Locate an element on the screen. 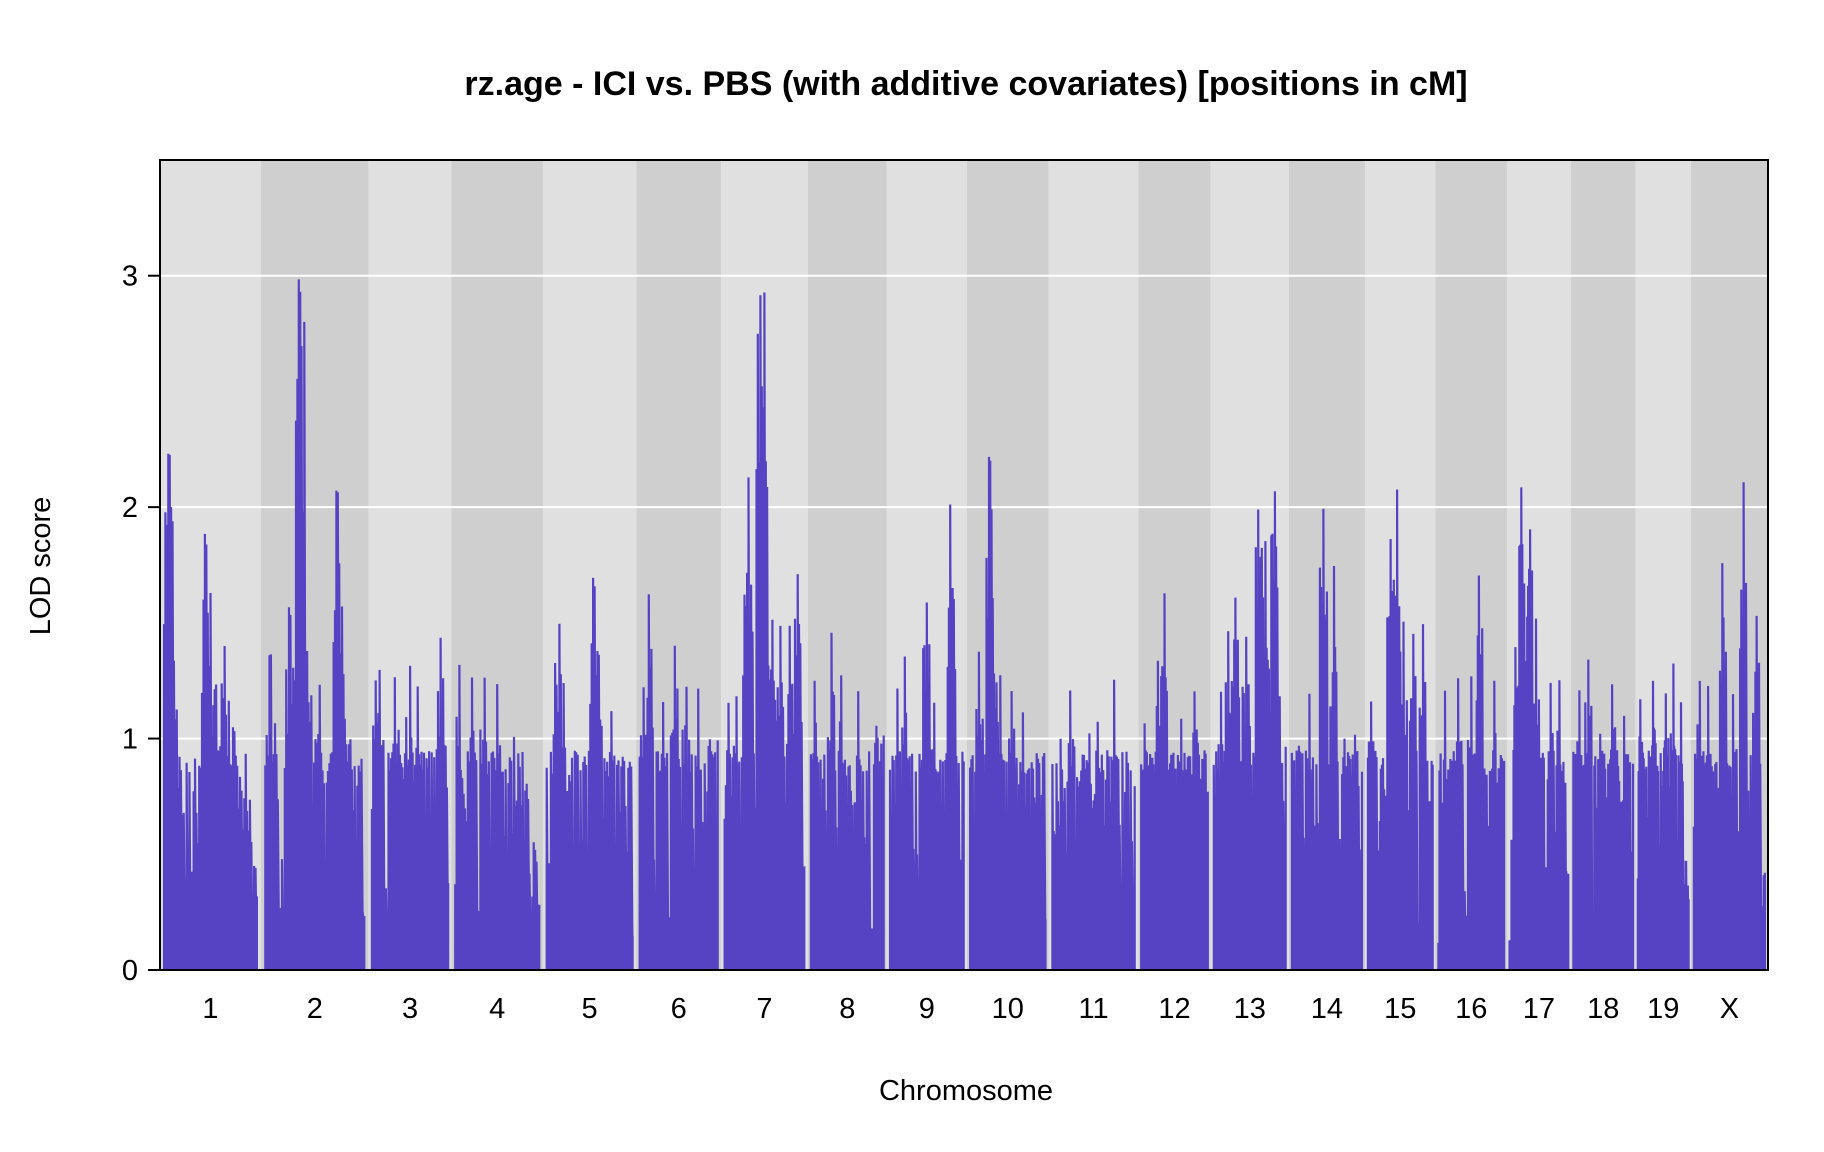  y-tick-label-3: 3 is located at coordinates (130, 277).